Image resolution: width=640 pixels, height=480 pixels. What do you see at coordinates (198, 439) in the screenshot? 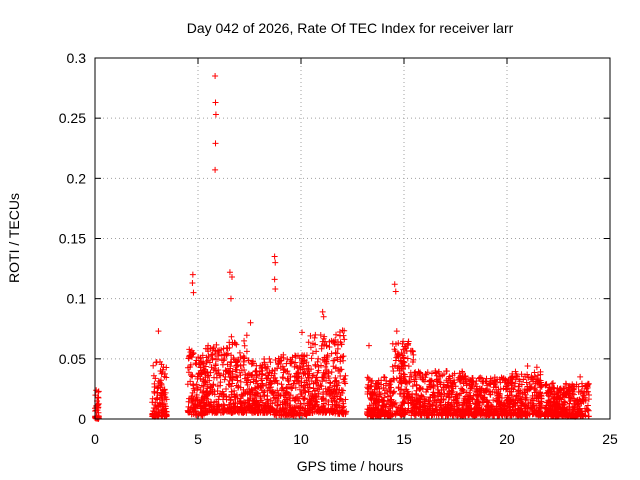
I see `x-tick-label: 5` at bounding box center [198, 439].